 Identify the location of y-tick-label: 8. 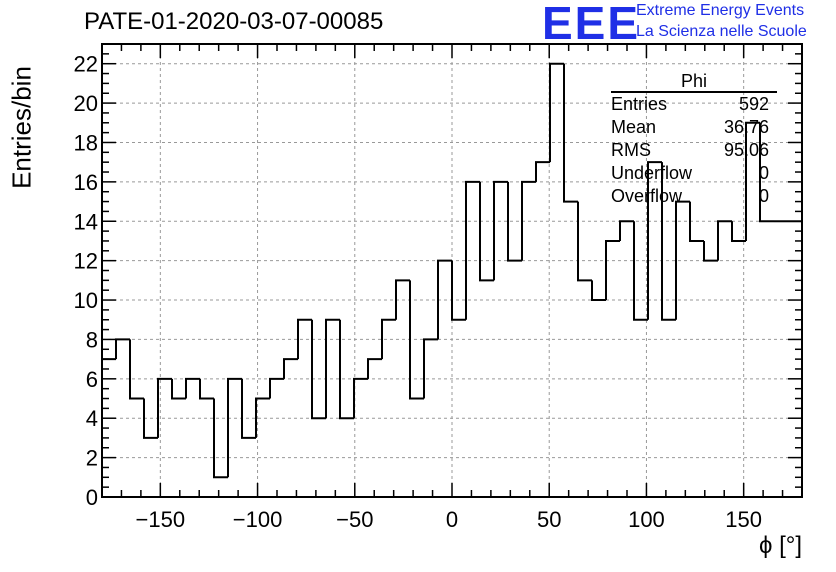
(92, 339).